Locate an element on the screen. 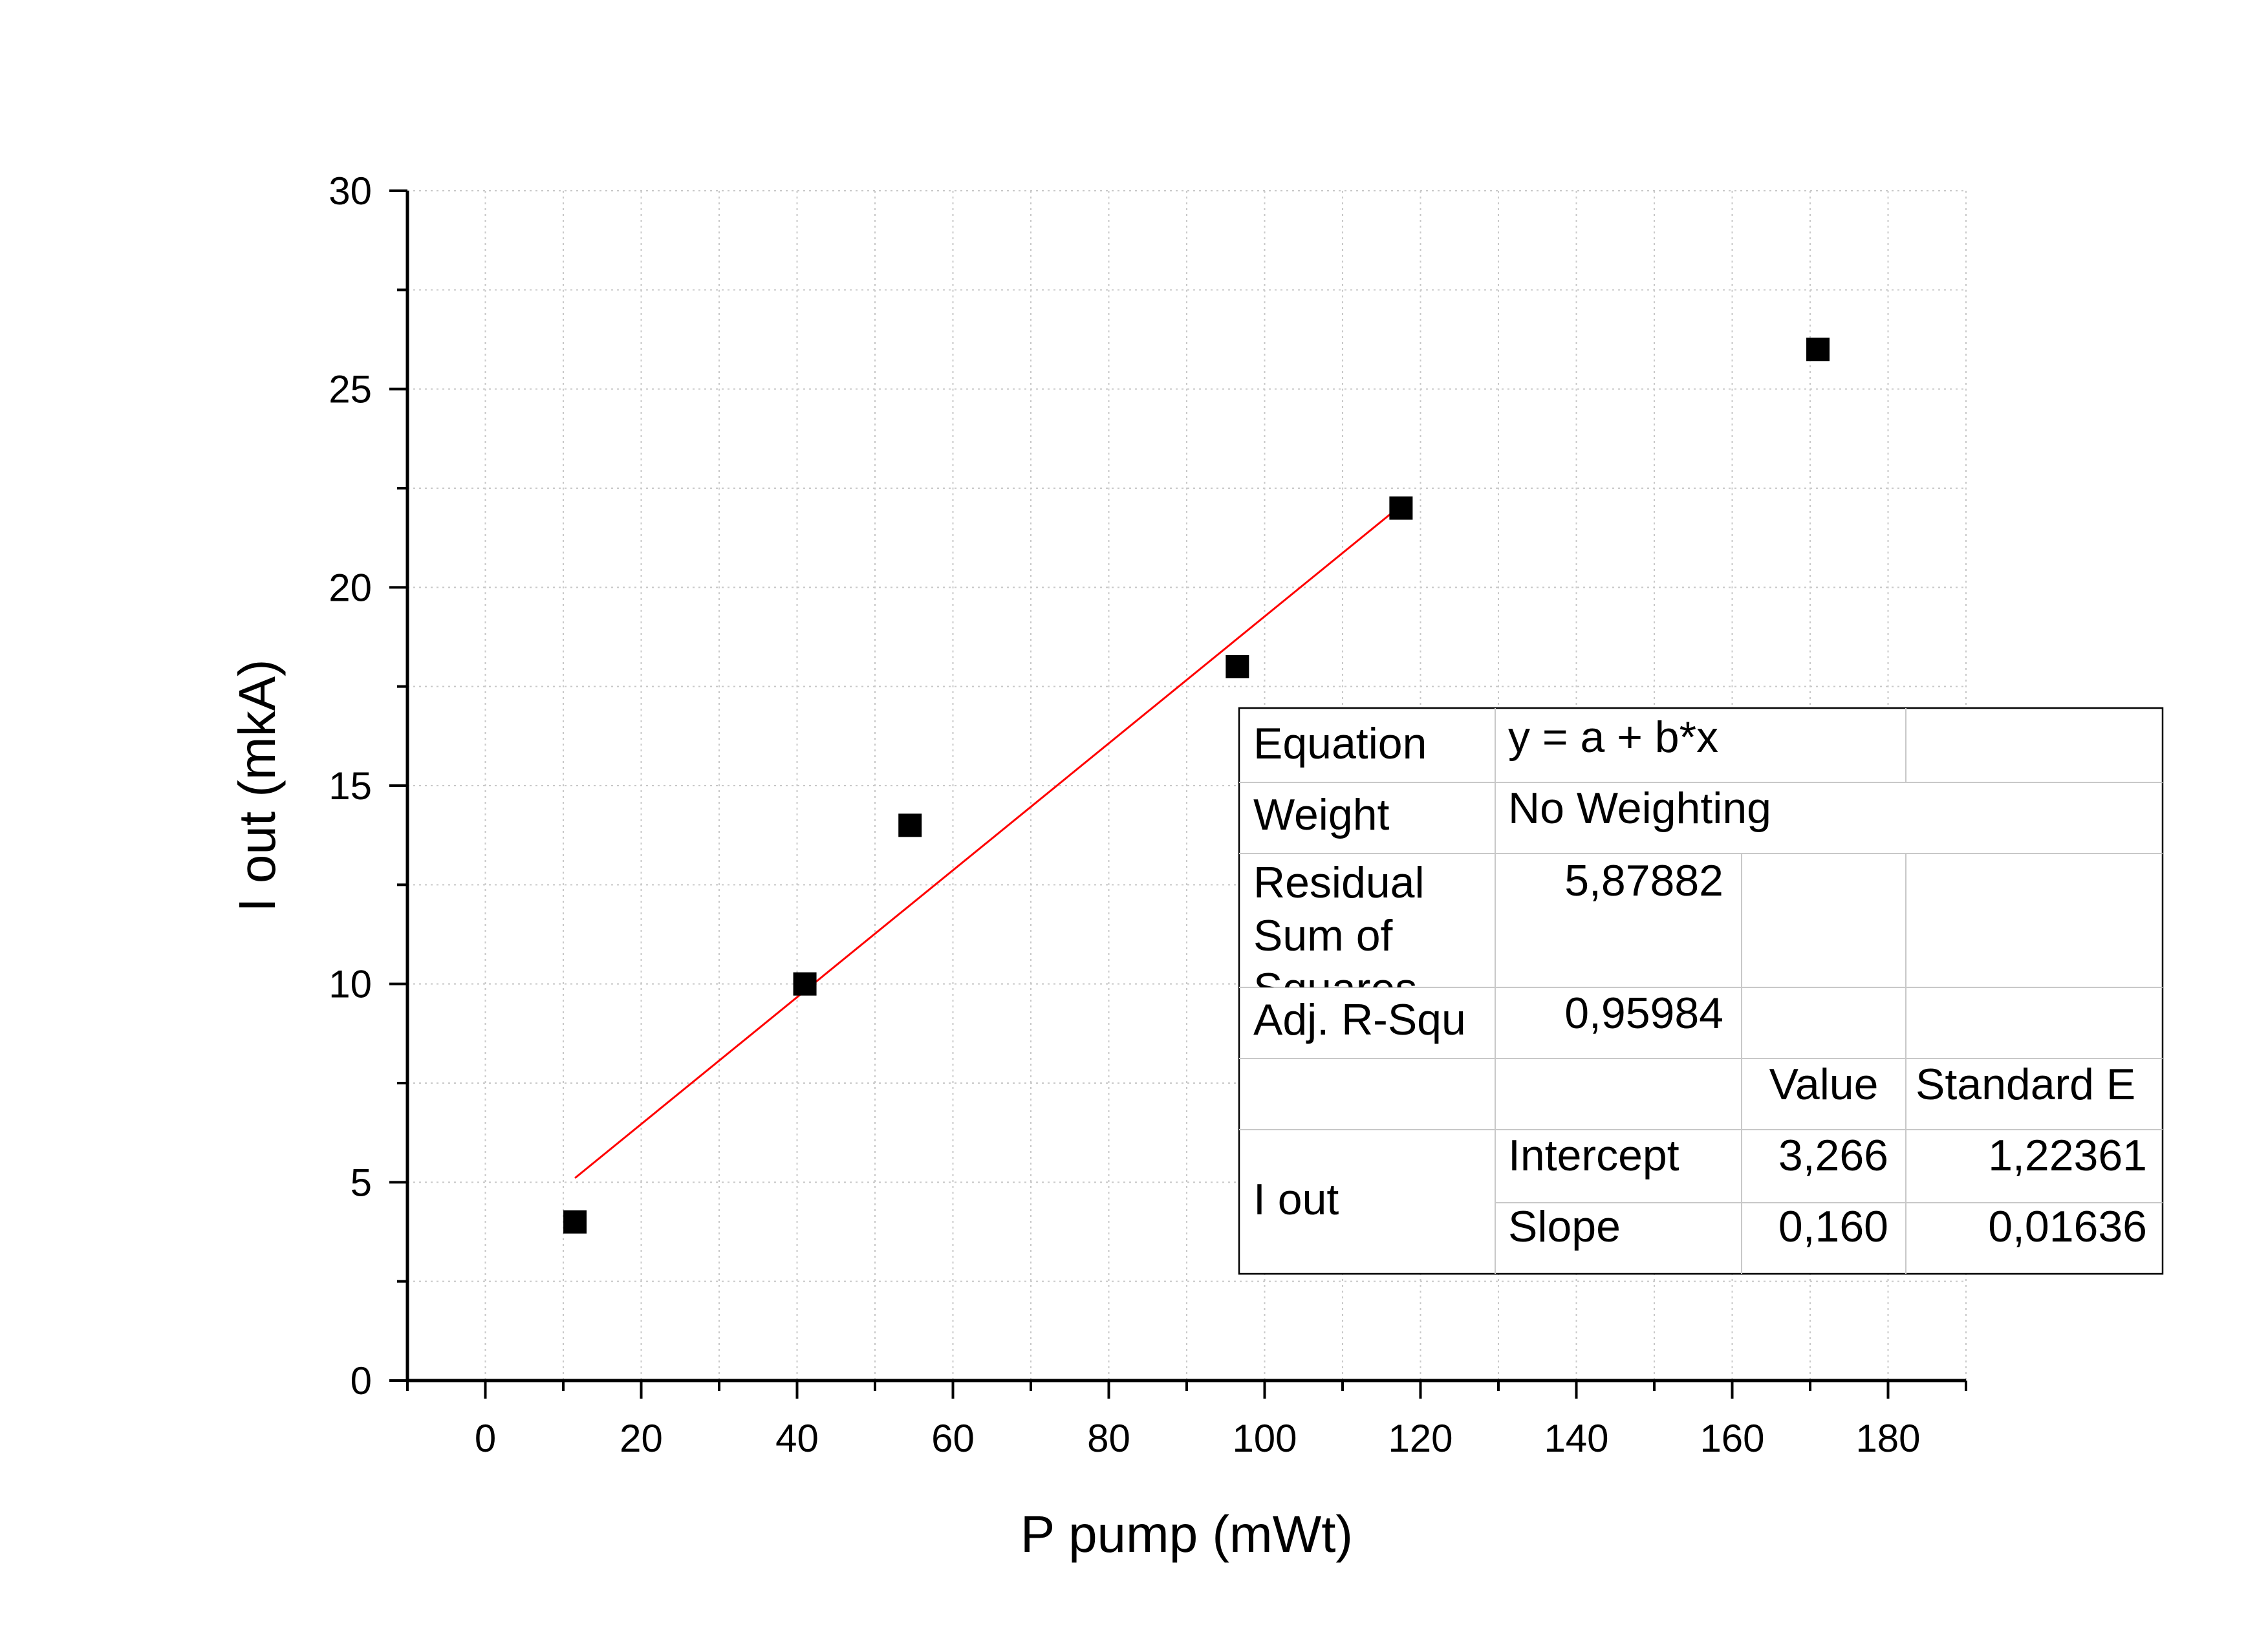  x-tick-label: 0 is located at coordinates (485, 1438).